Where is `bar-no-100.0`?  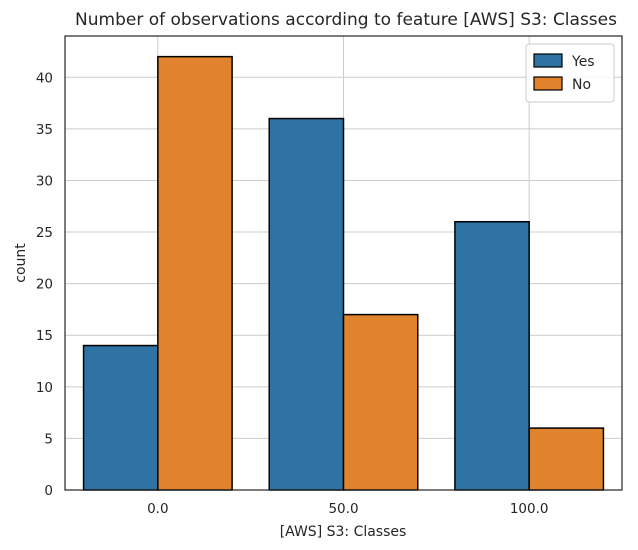
bar-no-100.0 is located at coordinates (566, 459).